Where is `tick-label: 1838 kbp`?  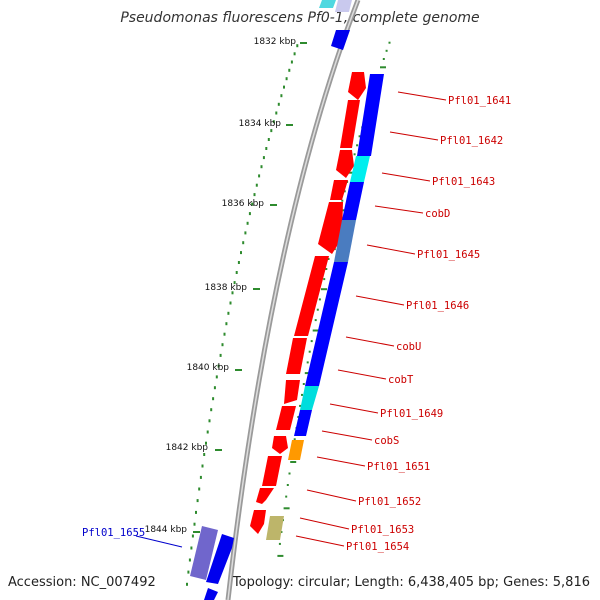
tick-label: 1838 kbp is located at coordinates (226, 288).